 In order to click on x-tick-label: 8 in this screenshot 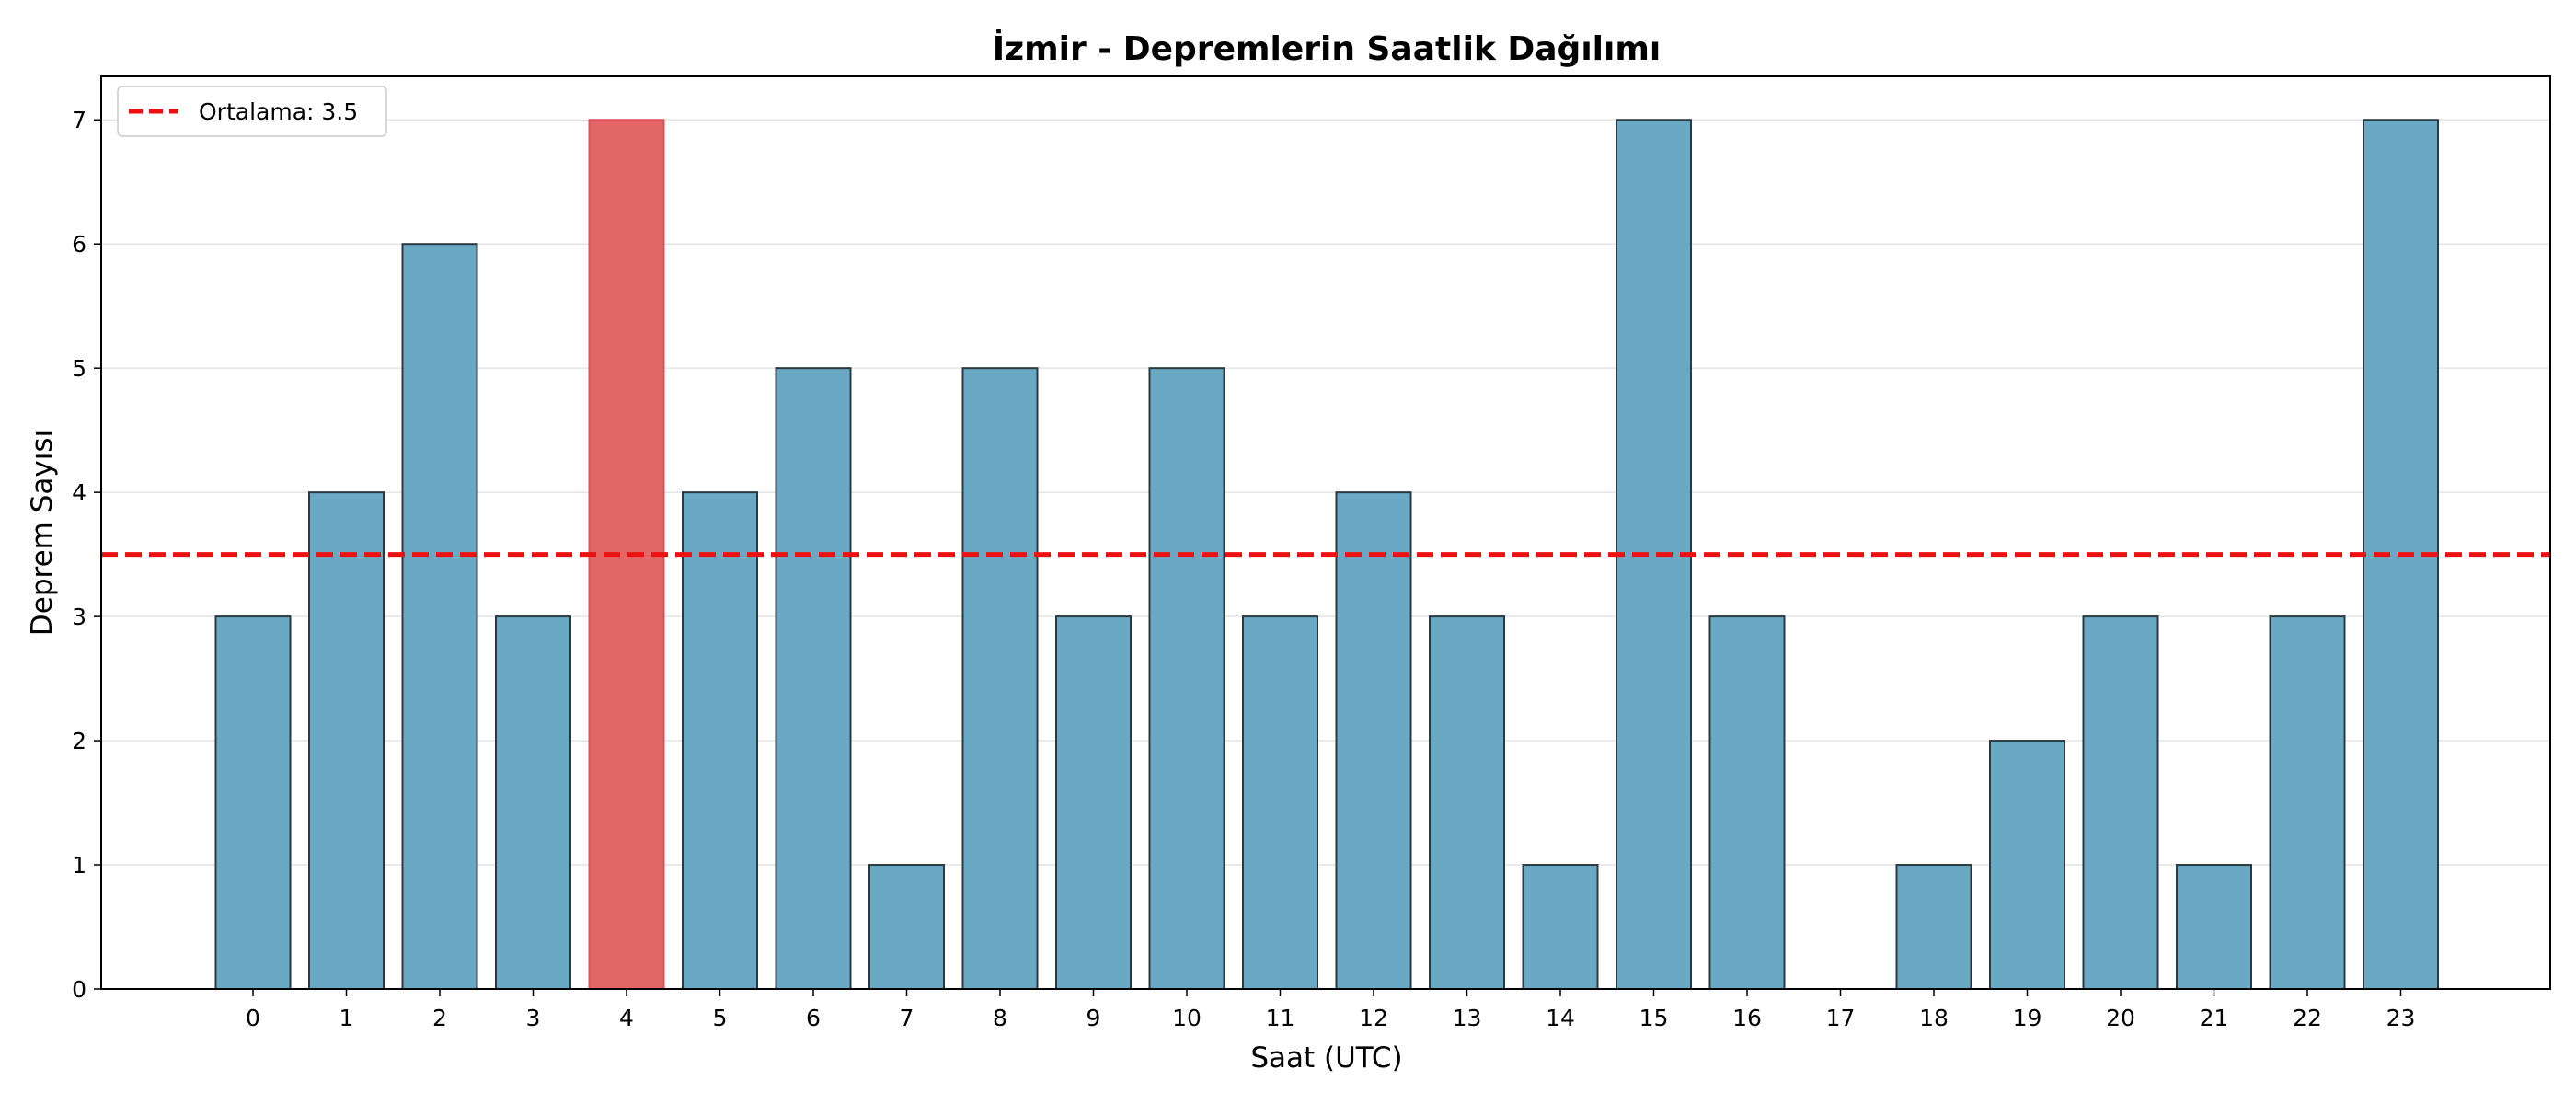, I will do `click(1000, 1018)`.